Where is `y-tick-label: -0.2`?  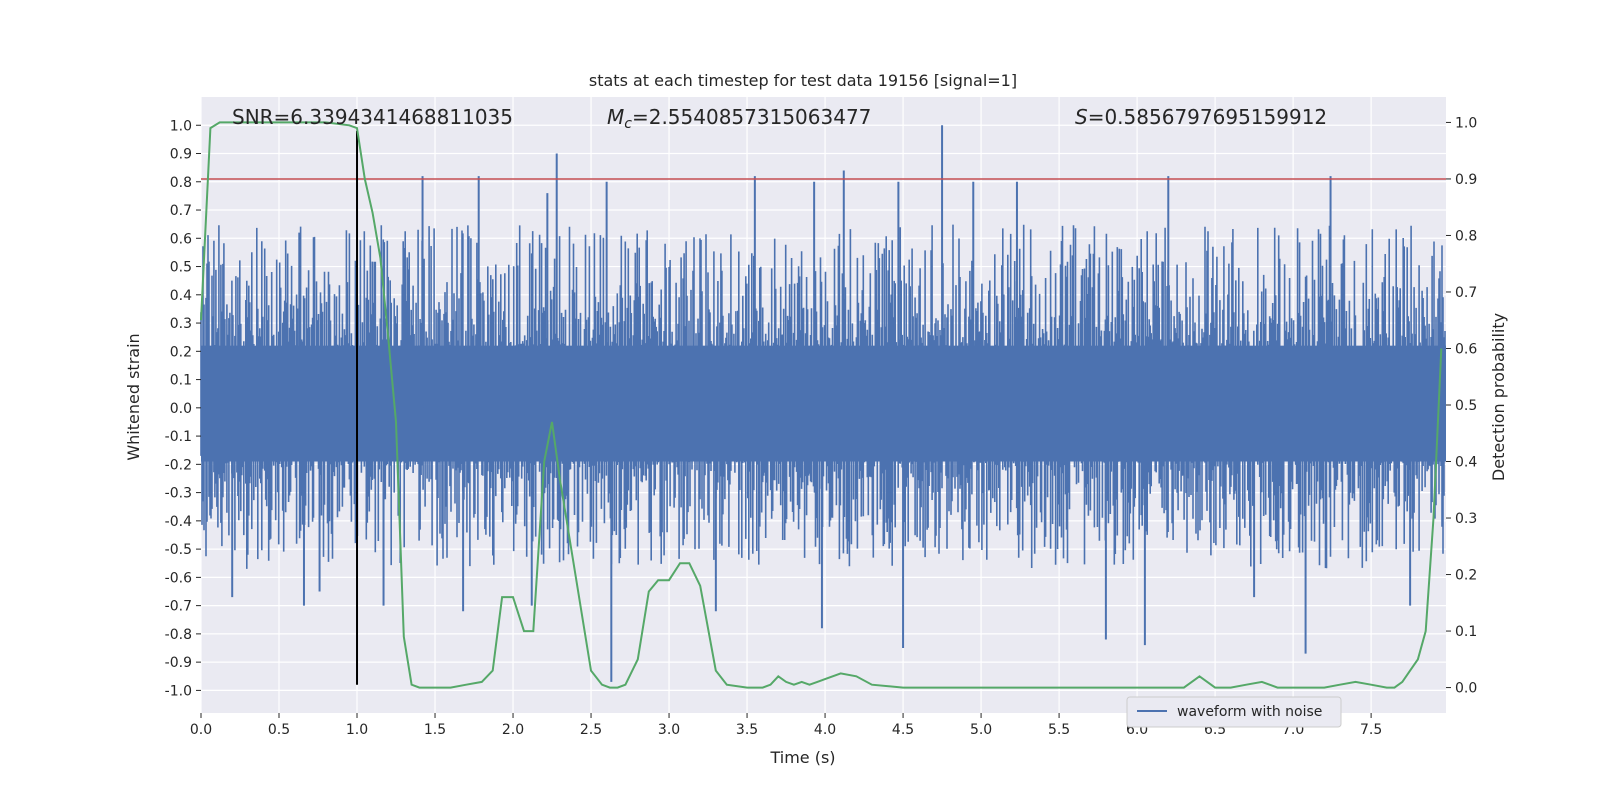 y-tick-label: -0.2 is located at coordinates (178, 465).